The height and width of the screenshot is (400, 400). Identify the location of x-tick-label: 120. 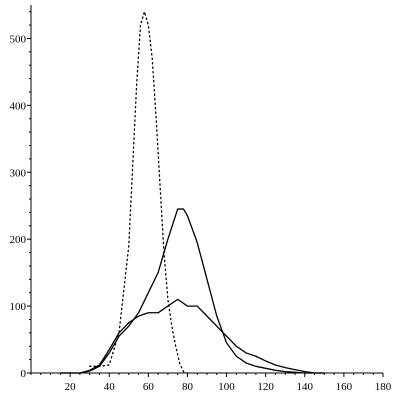
(265, 387).